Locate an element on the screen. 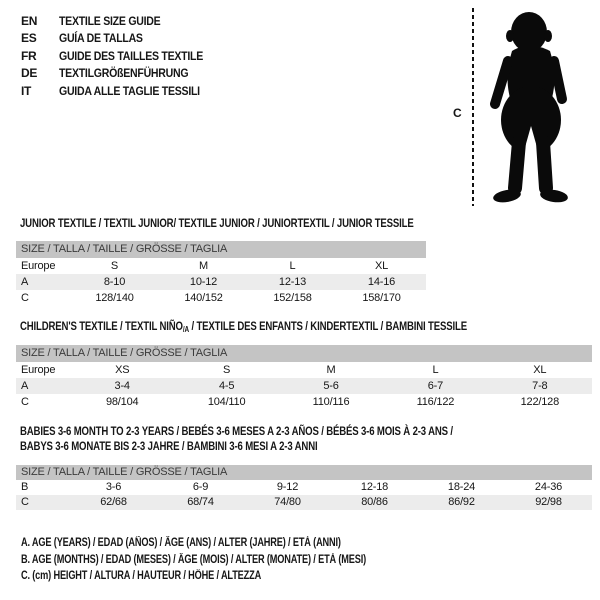 This screenshot has height=600, width=600. table-cell: 92/98 is located at coordinates (548, 502).